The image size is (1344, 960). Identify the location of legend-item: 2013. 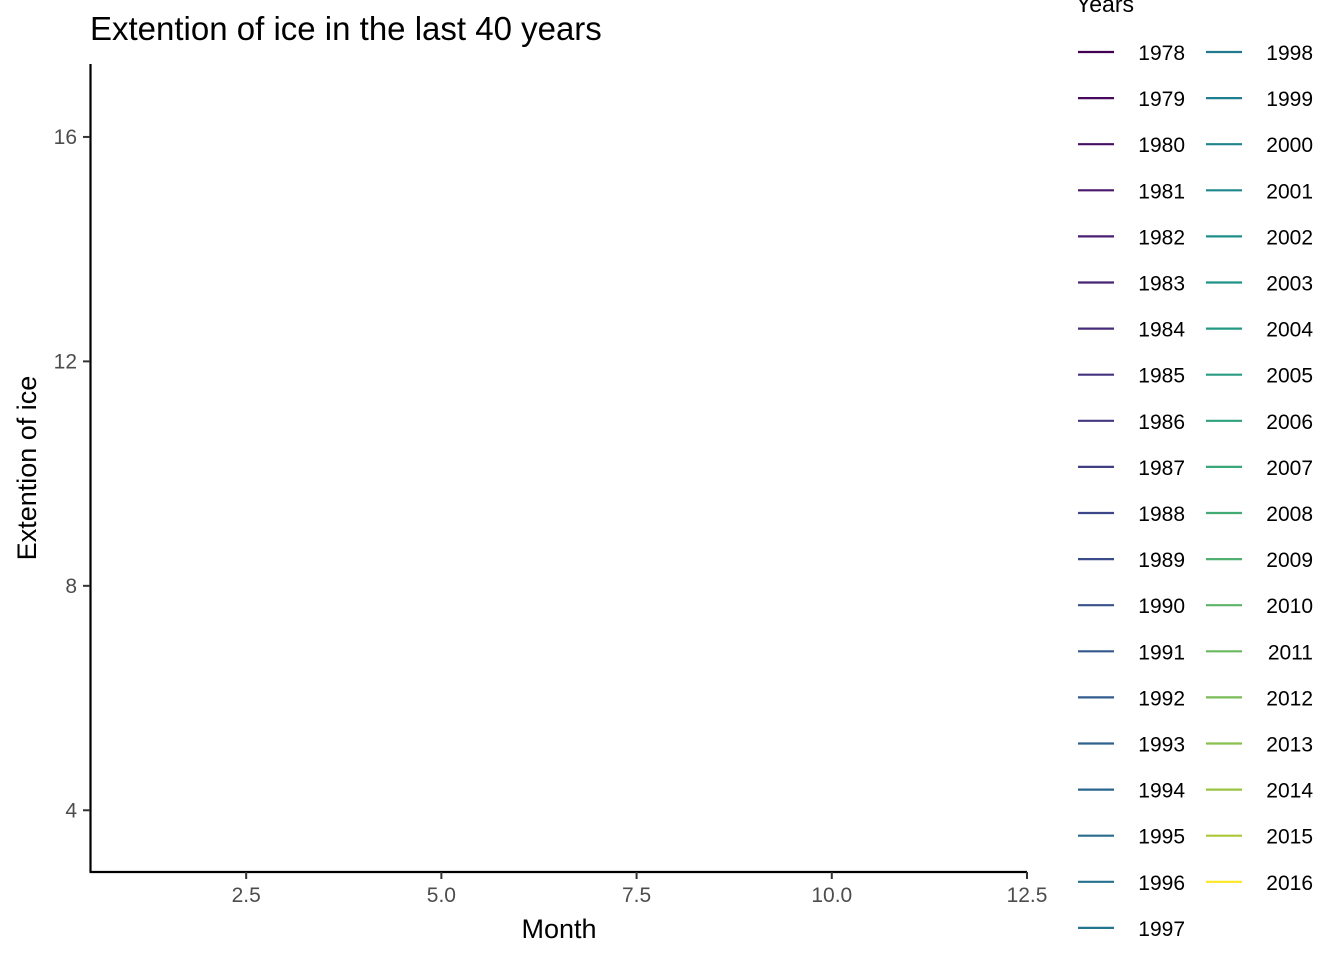
(1259, 745).